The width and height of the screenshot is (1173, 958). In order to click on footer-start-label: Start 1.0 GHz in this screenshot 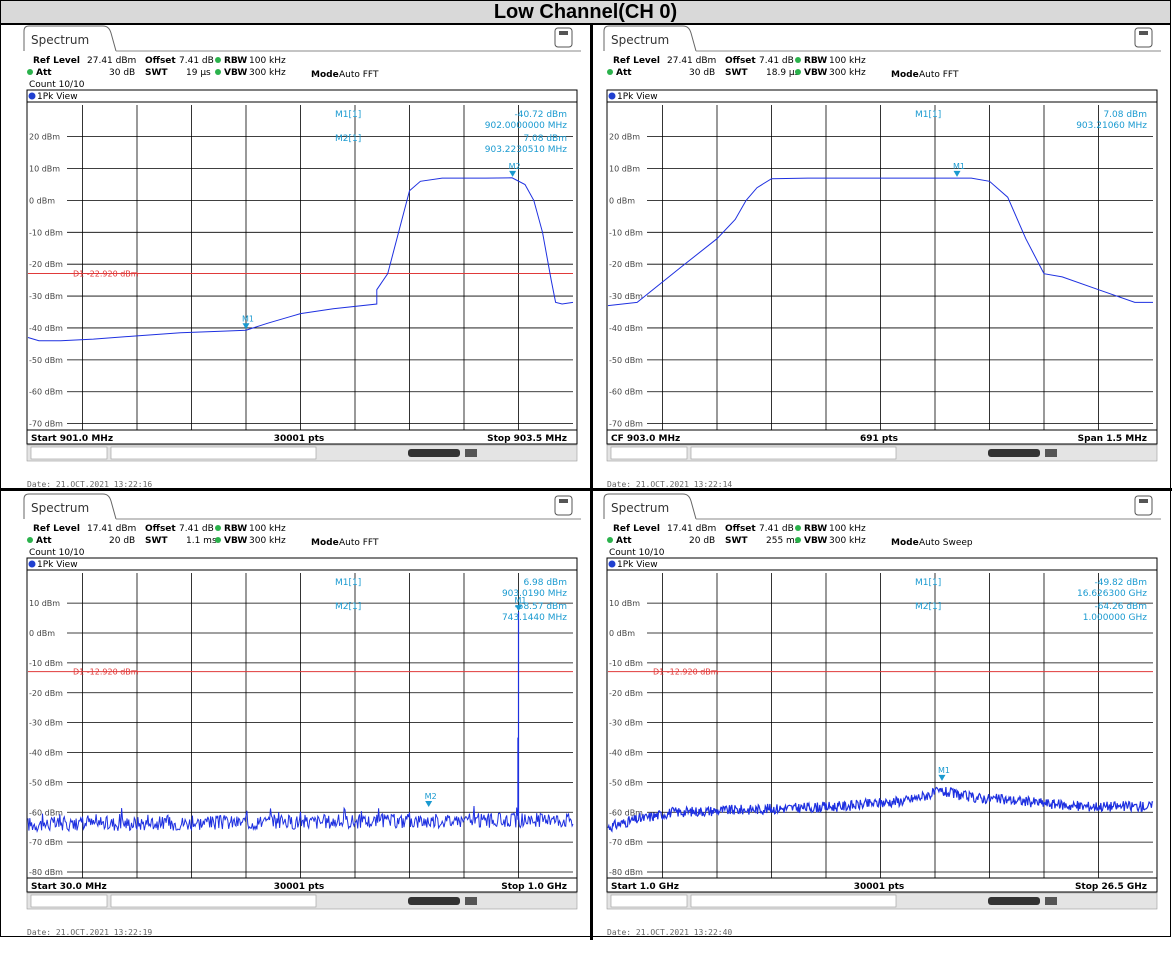, I will do `click(645, 887)`.